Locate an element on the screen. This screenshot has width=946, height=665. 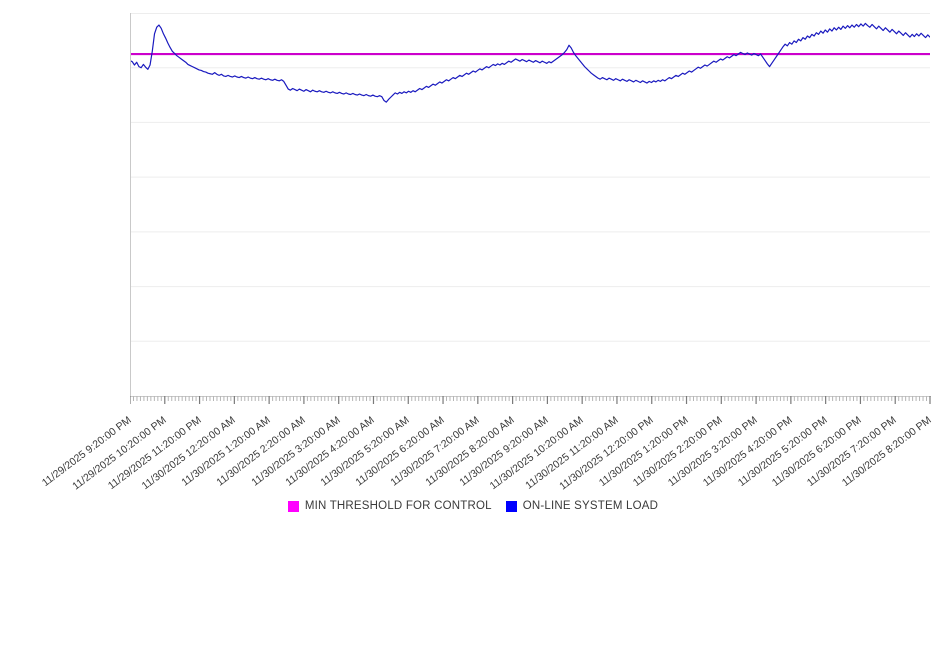
x-axis-ticks is located at coordinates (530, 400).